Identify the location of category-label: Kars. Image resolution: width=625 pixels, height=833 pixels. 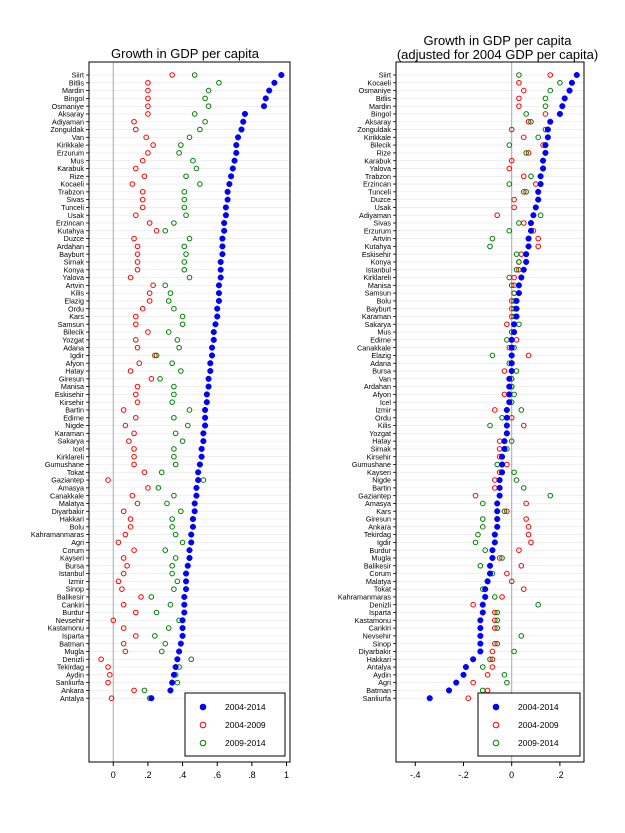
(383, 511).